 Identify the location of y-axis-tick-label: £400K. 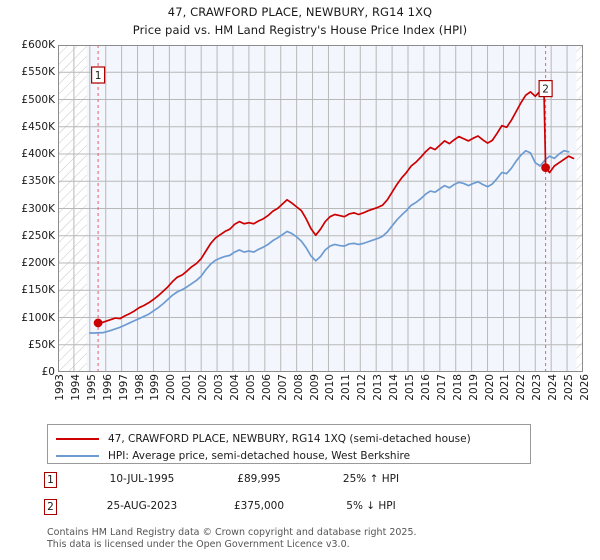
(38, 154).